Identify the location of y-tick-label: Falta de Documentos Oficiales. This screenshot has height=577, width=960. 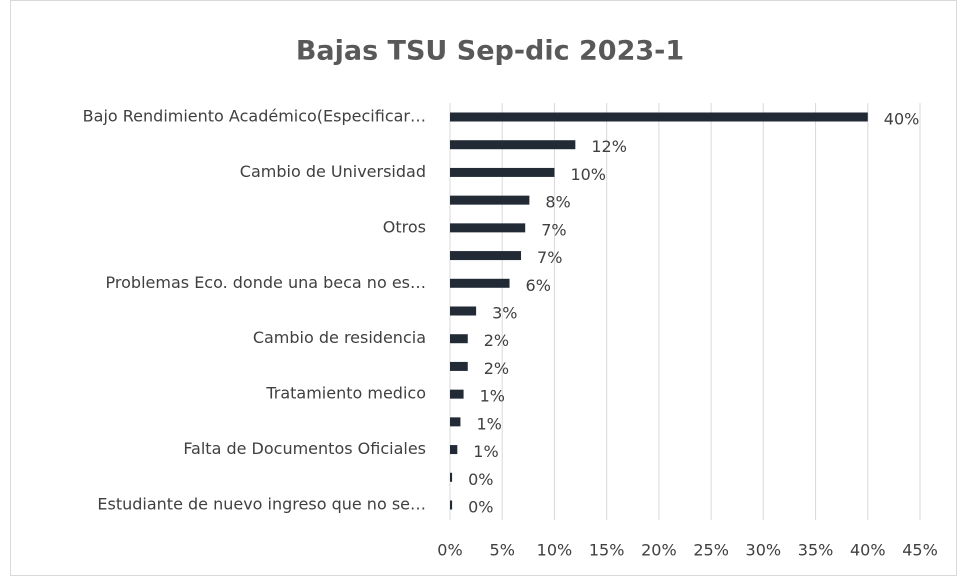
(304, 448).